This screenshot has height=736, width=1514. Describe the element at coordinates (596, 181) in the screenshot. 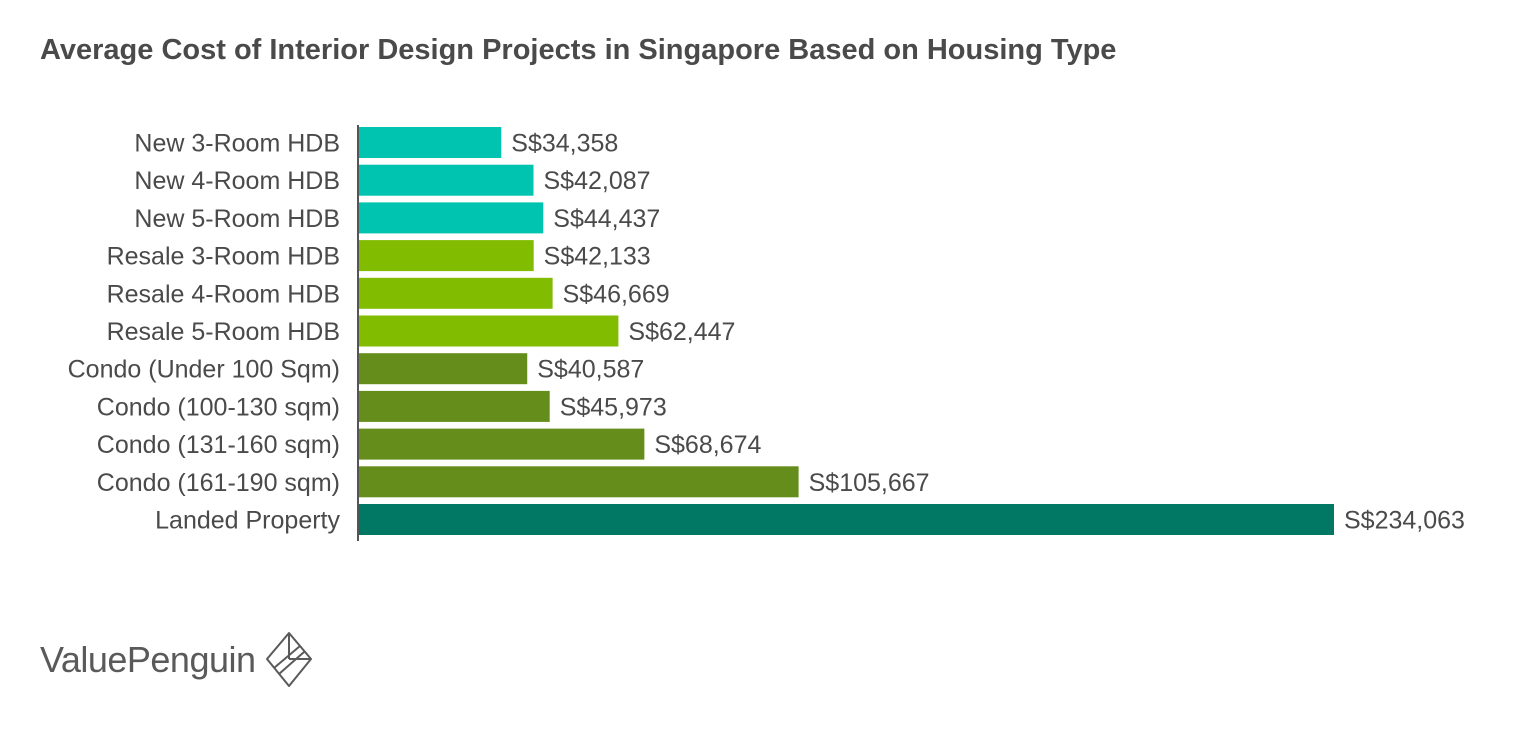

I see `data-label: S$42,087` at that location.